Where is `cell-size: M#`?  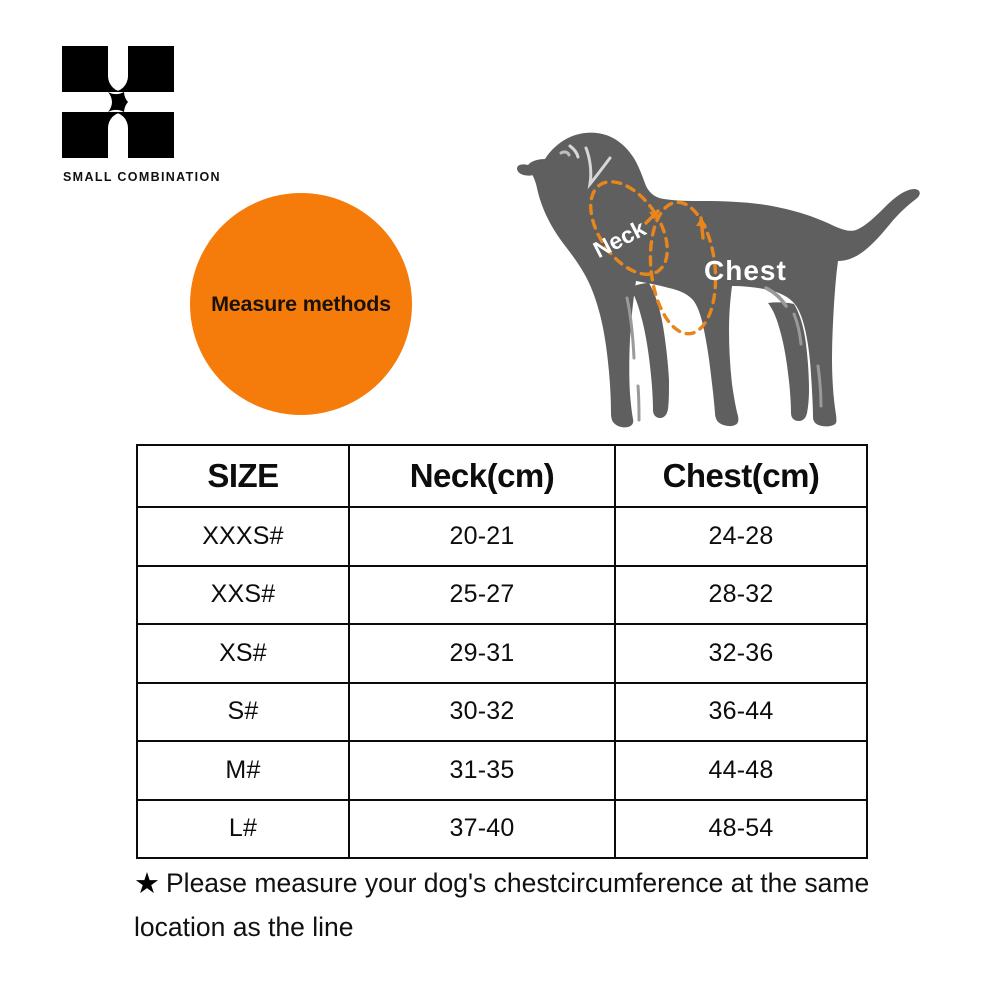 cell-size: M# is located at coordinates (243, 770).